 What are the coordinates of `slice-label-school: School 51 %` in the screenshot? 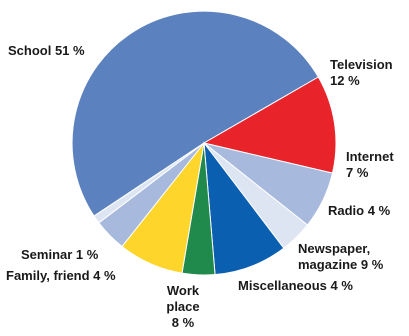 It's located at (46, 50).